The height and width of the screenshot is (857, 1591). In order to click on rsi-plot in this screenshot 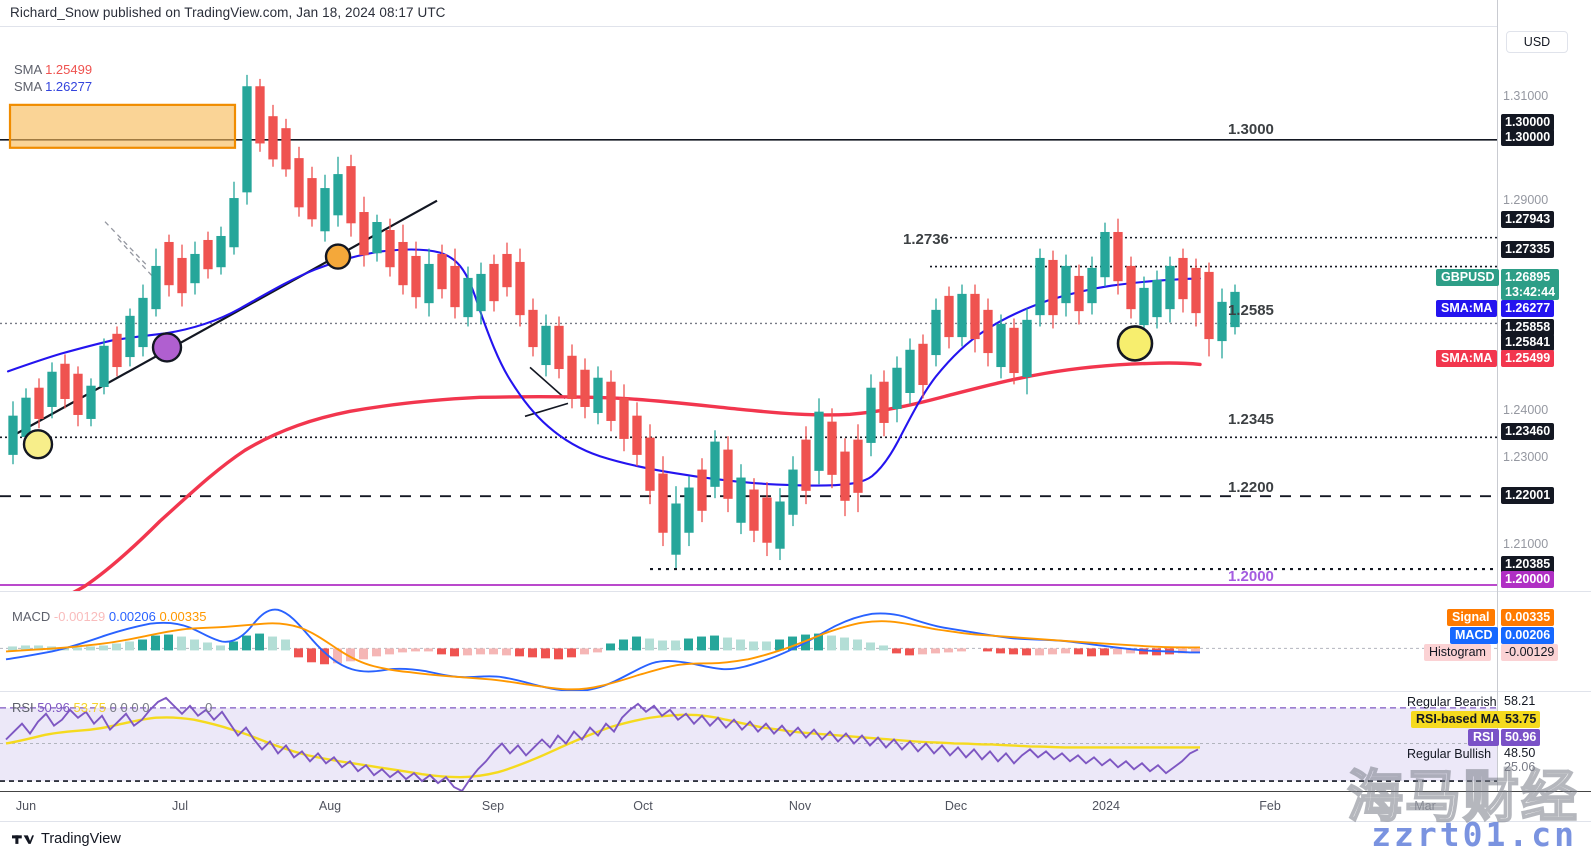, I will do `click(748, 743)`.